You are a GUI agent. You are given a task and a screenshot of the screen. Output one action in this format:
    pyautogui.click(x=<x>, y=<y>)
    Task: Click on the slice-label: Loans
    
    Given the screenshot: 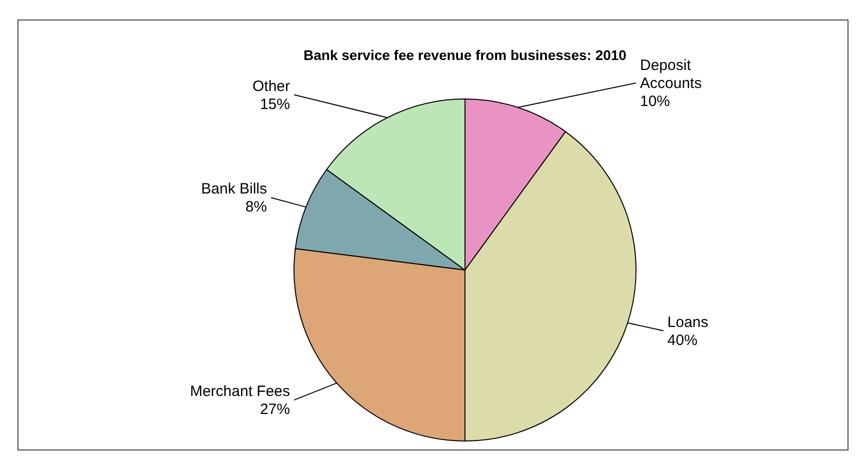 What is the action you would take?
    pyautogui.click(x=687, y=322)
    